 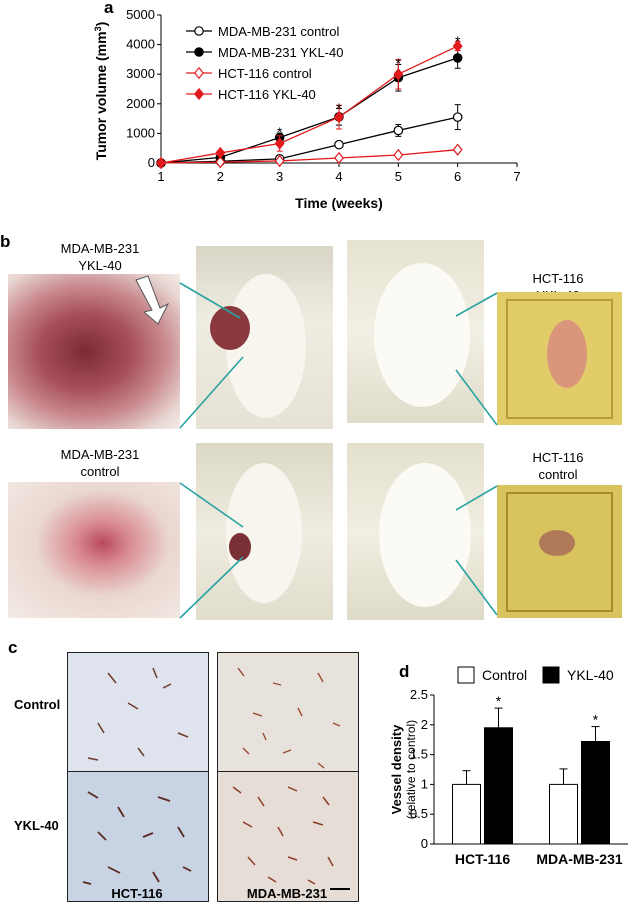 I want to click on y-tick-label: 2.5, so click(x=419, y=694).